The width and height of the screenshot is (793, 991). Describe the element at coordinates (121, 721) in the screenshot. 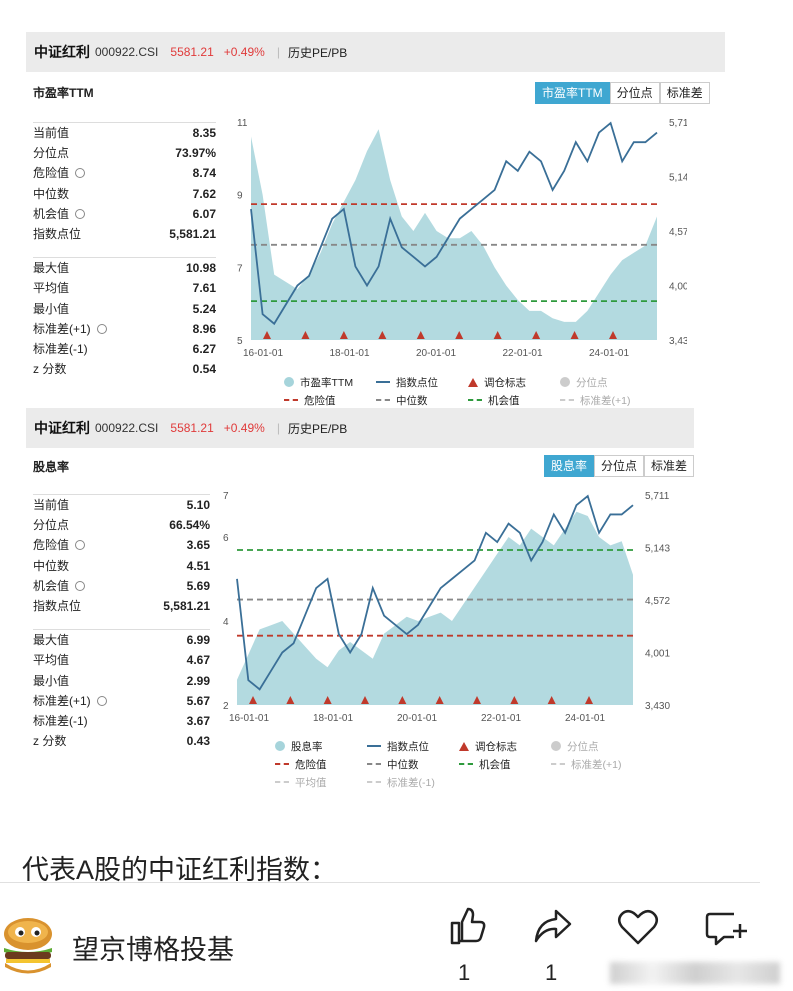

I see `stat-row: 标准差(-1) 3.67` at that location.